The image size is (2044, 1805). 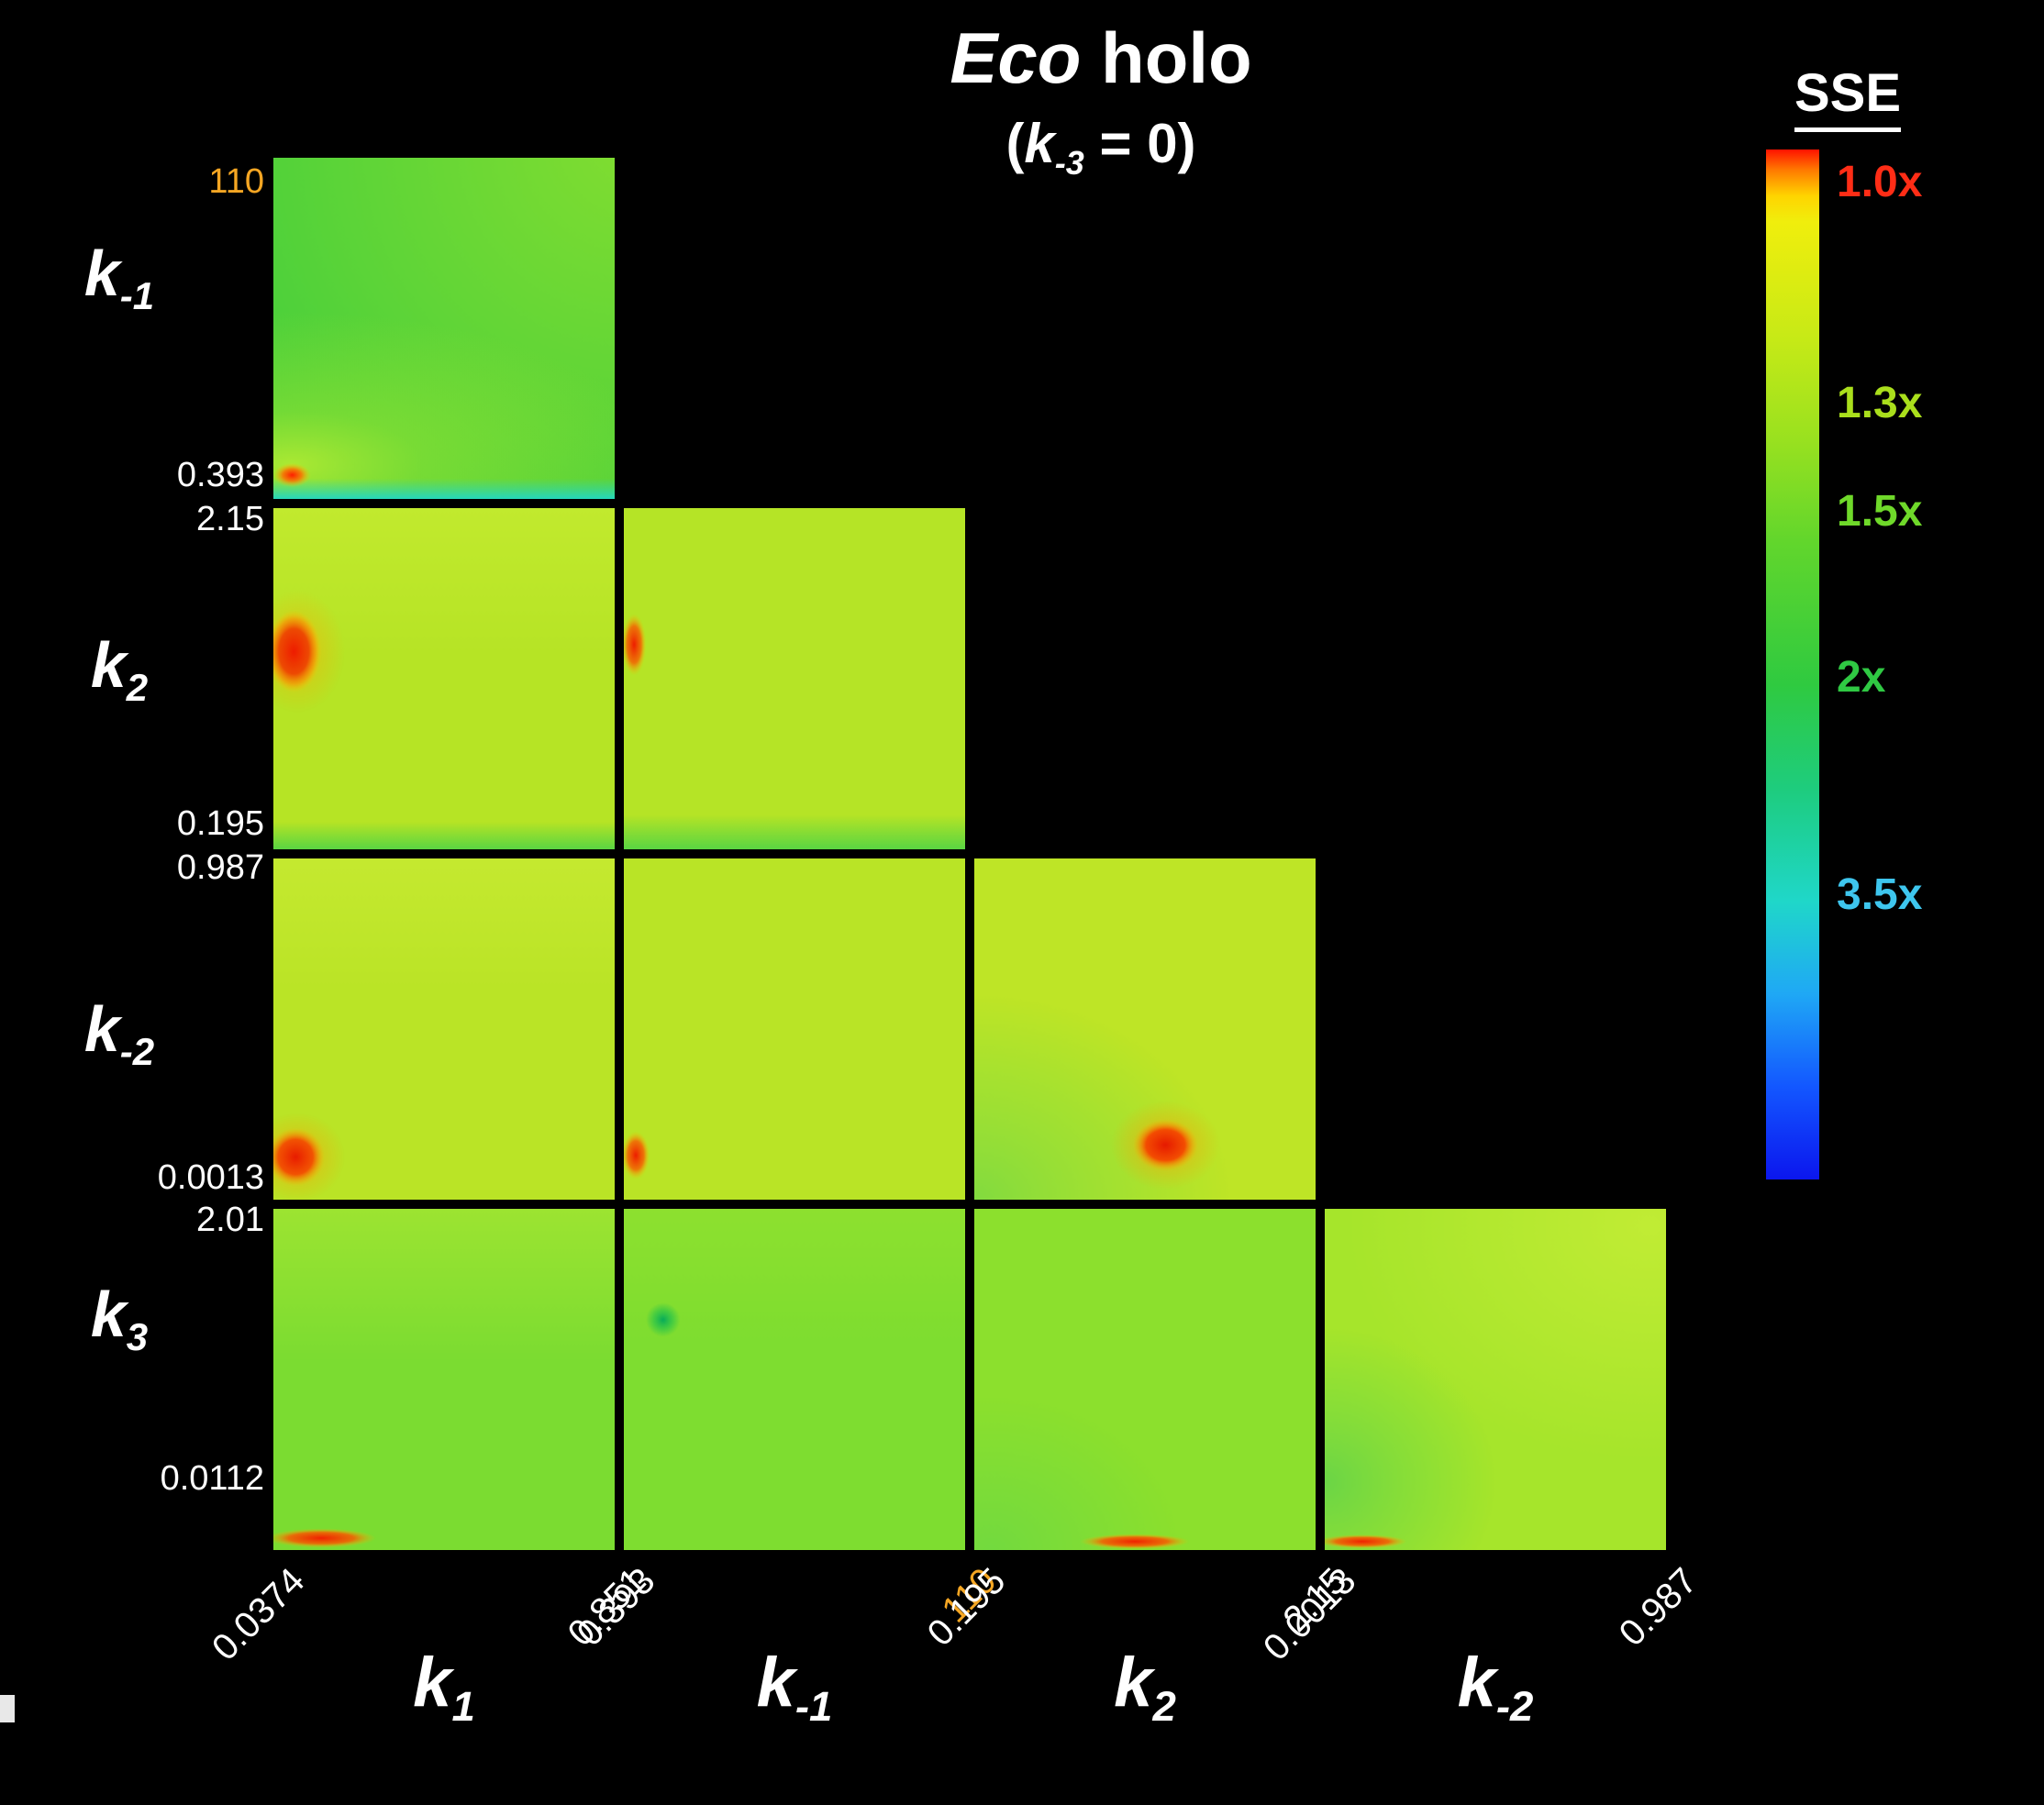 What do you see at coordinates (1145, 1029) in the screenshot?
I see `heatmap-panel-k-2-vs-k2` at bounding box center [1145, 1029].